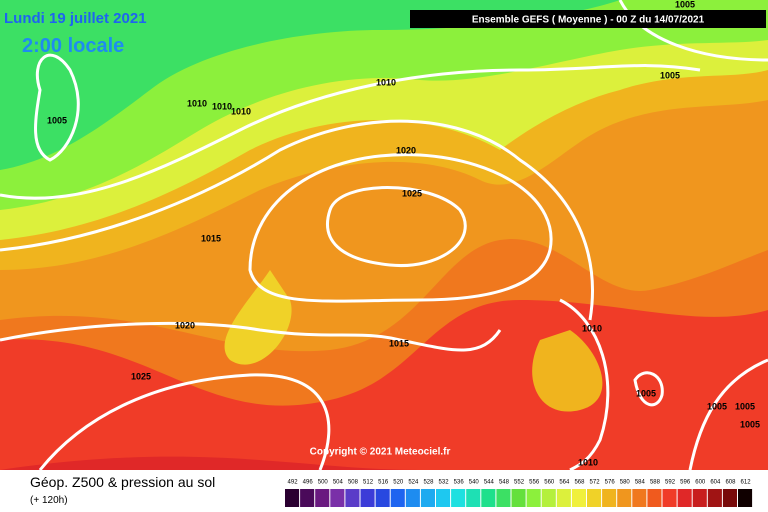  What do you see at coordinates (398, 483) in the screenshot?
I see `legend-label: 520` at bounding box center [398, 483].